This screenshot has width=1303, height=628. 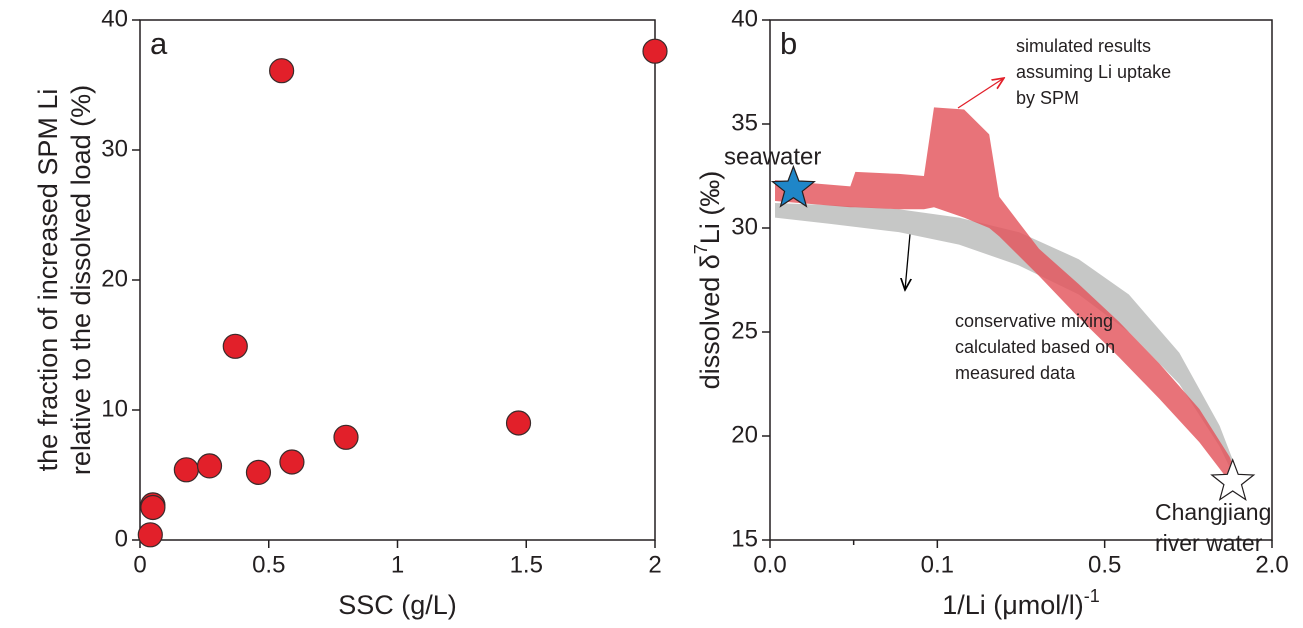 What do you see at coordinates (139, 564) in the screenshot?
I see `x-tick-label: 0` at bounding box center [139, 564].